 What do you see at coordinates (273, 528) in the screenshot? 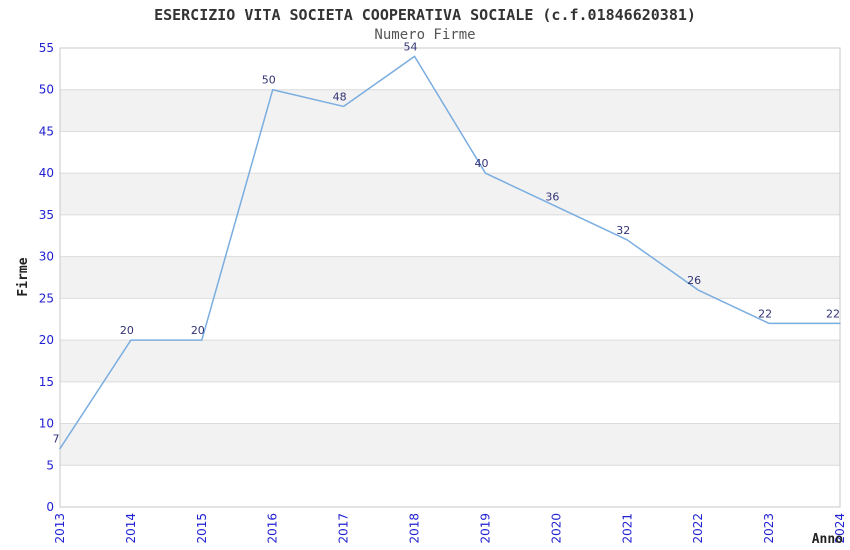
I see `x-tick-label: 2016` at bounding box center [273, 528].